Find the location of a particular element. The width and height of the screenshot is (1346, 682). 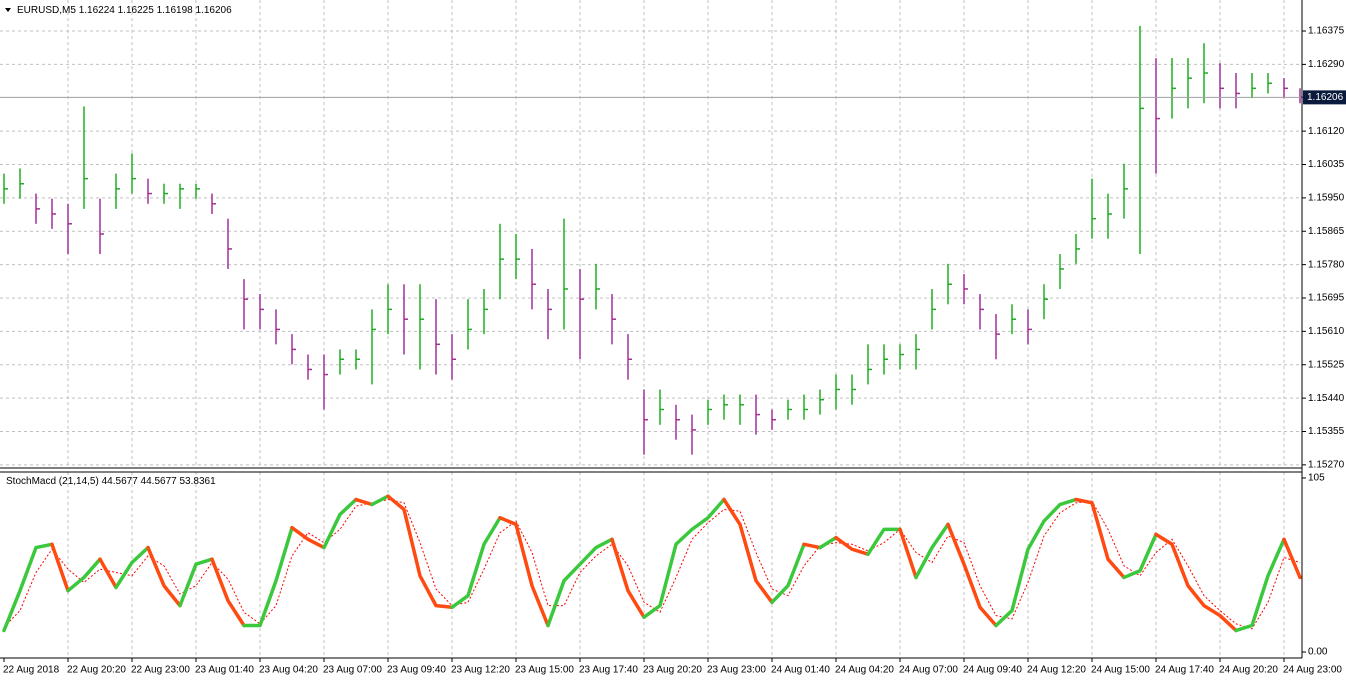

x-tick-label: 22 Aug 20:20 is located at coordinates (96, 670).